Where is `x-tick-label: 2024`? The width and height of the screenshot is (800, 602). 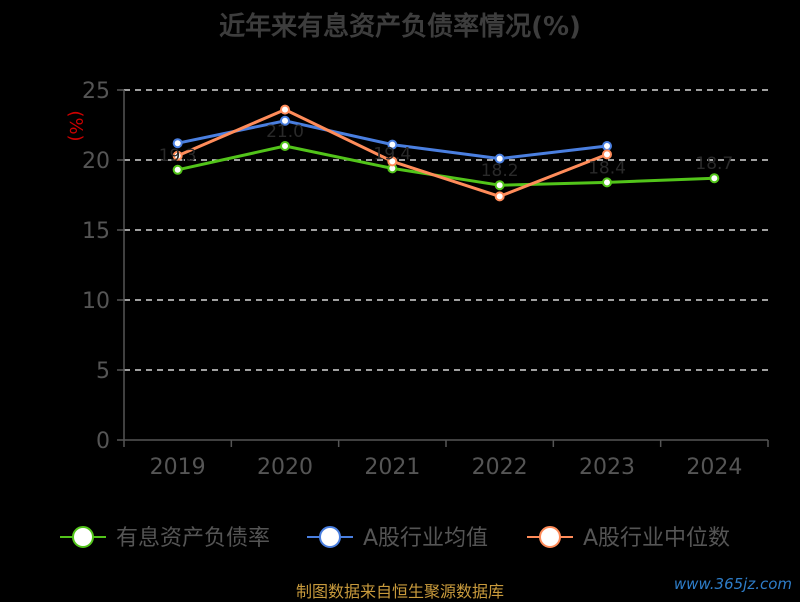 x-tick-label: 2024 is located at coordinates (714, 467).